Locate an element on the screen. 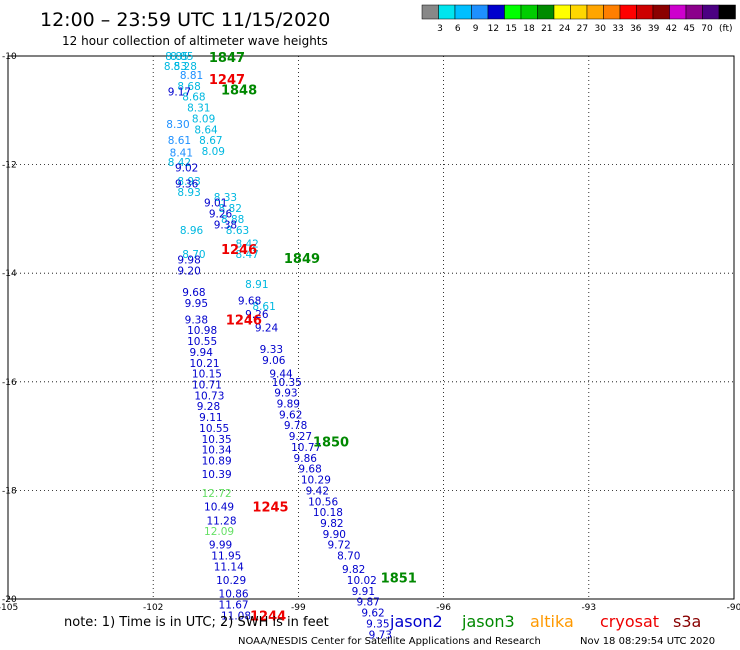  y-tick-label: -12 is located at coordinates (9, 166).